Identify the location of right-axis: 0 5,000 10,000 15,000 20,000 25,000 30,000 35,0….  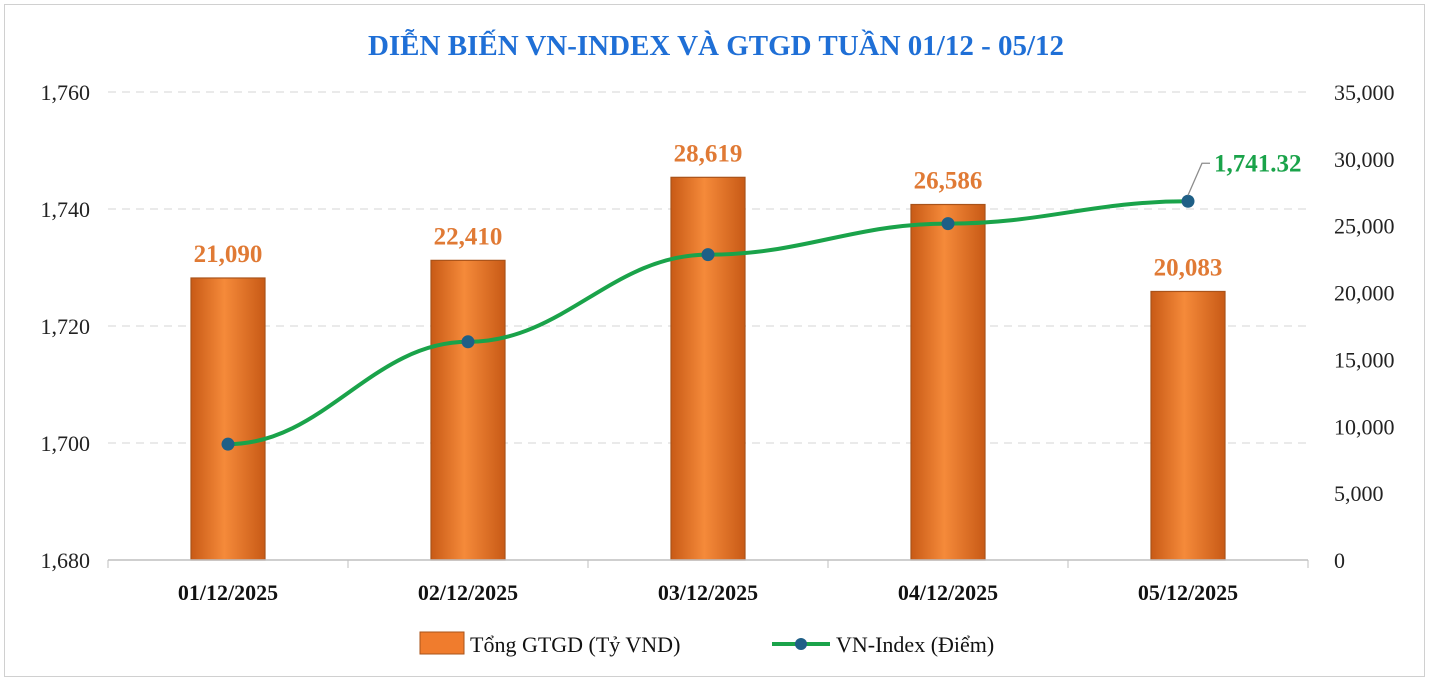
(1364, 326).